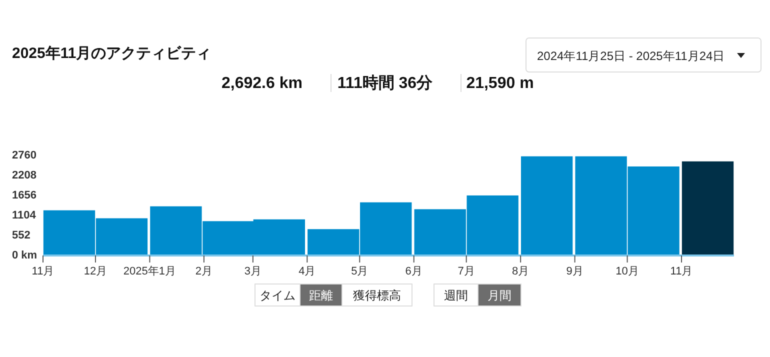 This screenshot has height=357, width=770. I want to click on x-tick-label: 2月, so click(204, 272).